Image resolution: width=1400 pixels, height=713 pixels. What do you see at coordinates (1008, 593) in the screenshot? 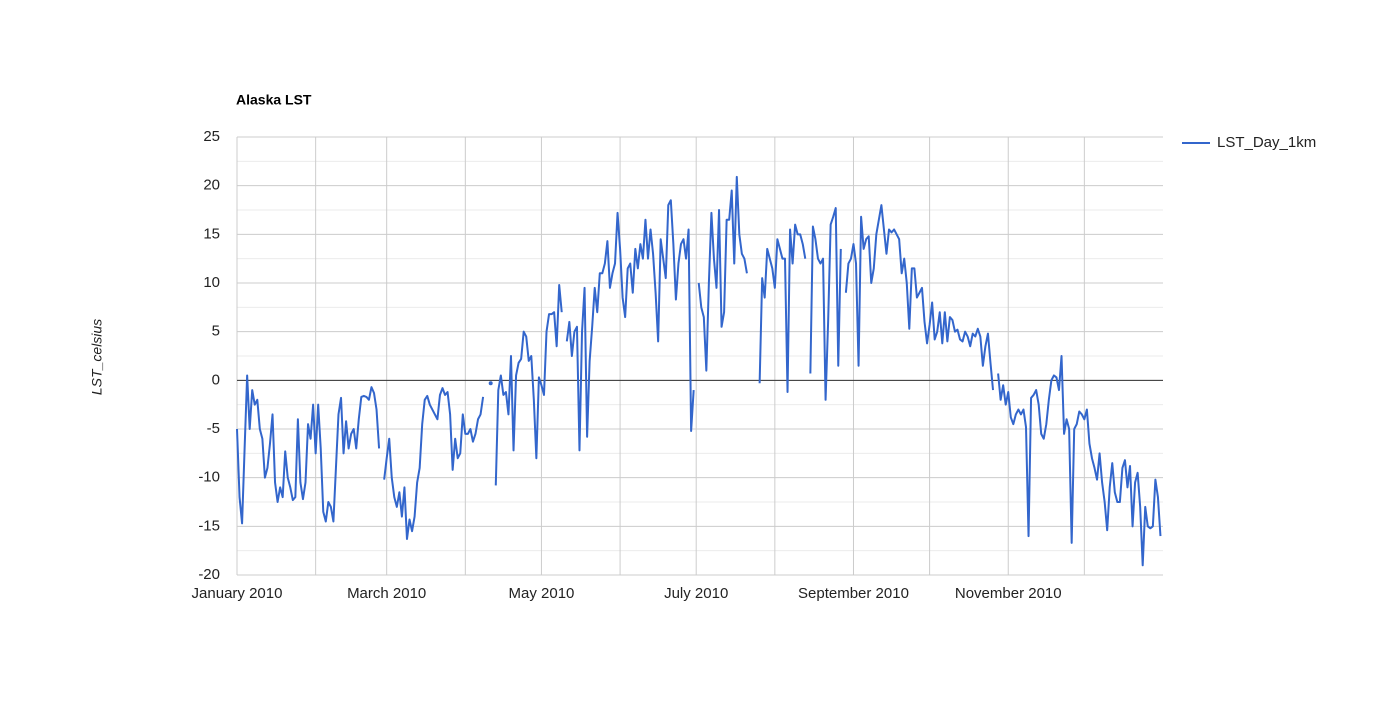
I see `x-tick-label: November 2010` at bounding box center [1008, 593].